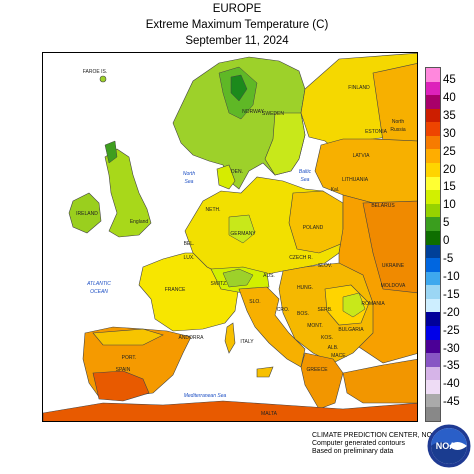  Describe the element at coordinates (362, 156) in the screenshot. I see `country-label: LATVIA` at that location.